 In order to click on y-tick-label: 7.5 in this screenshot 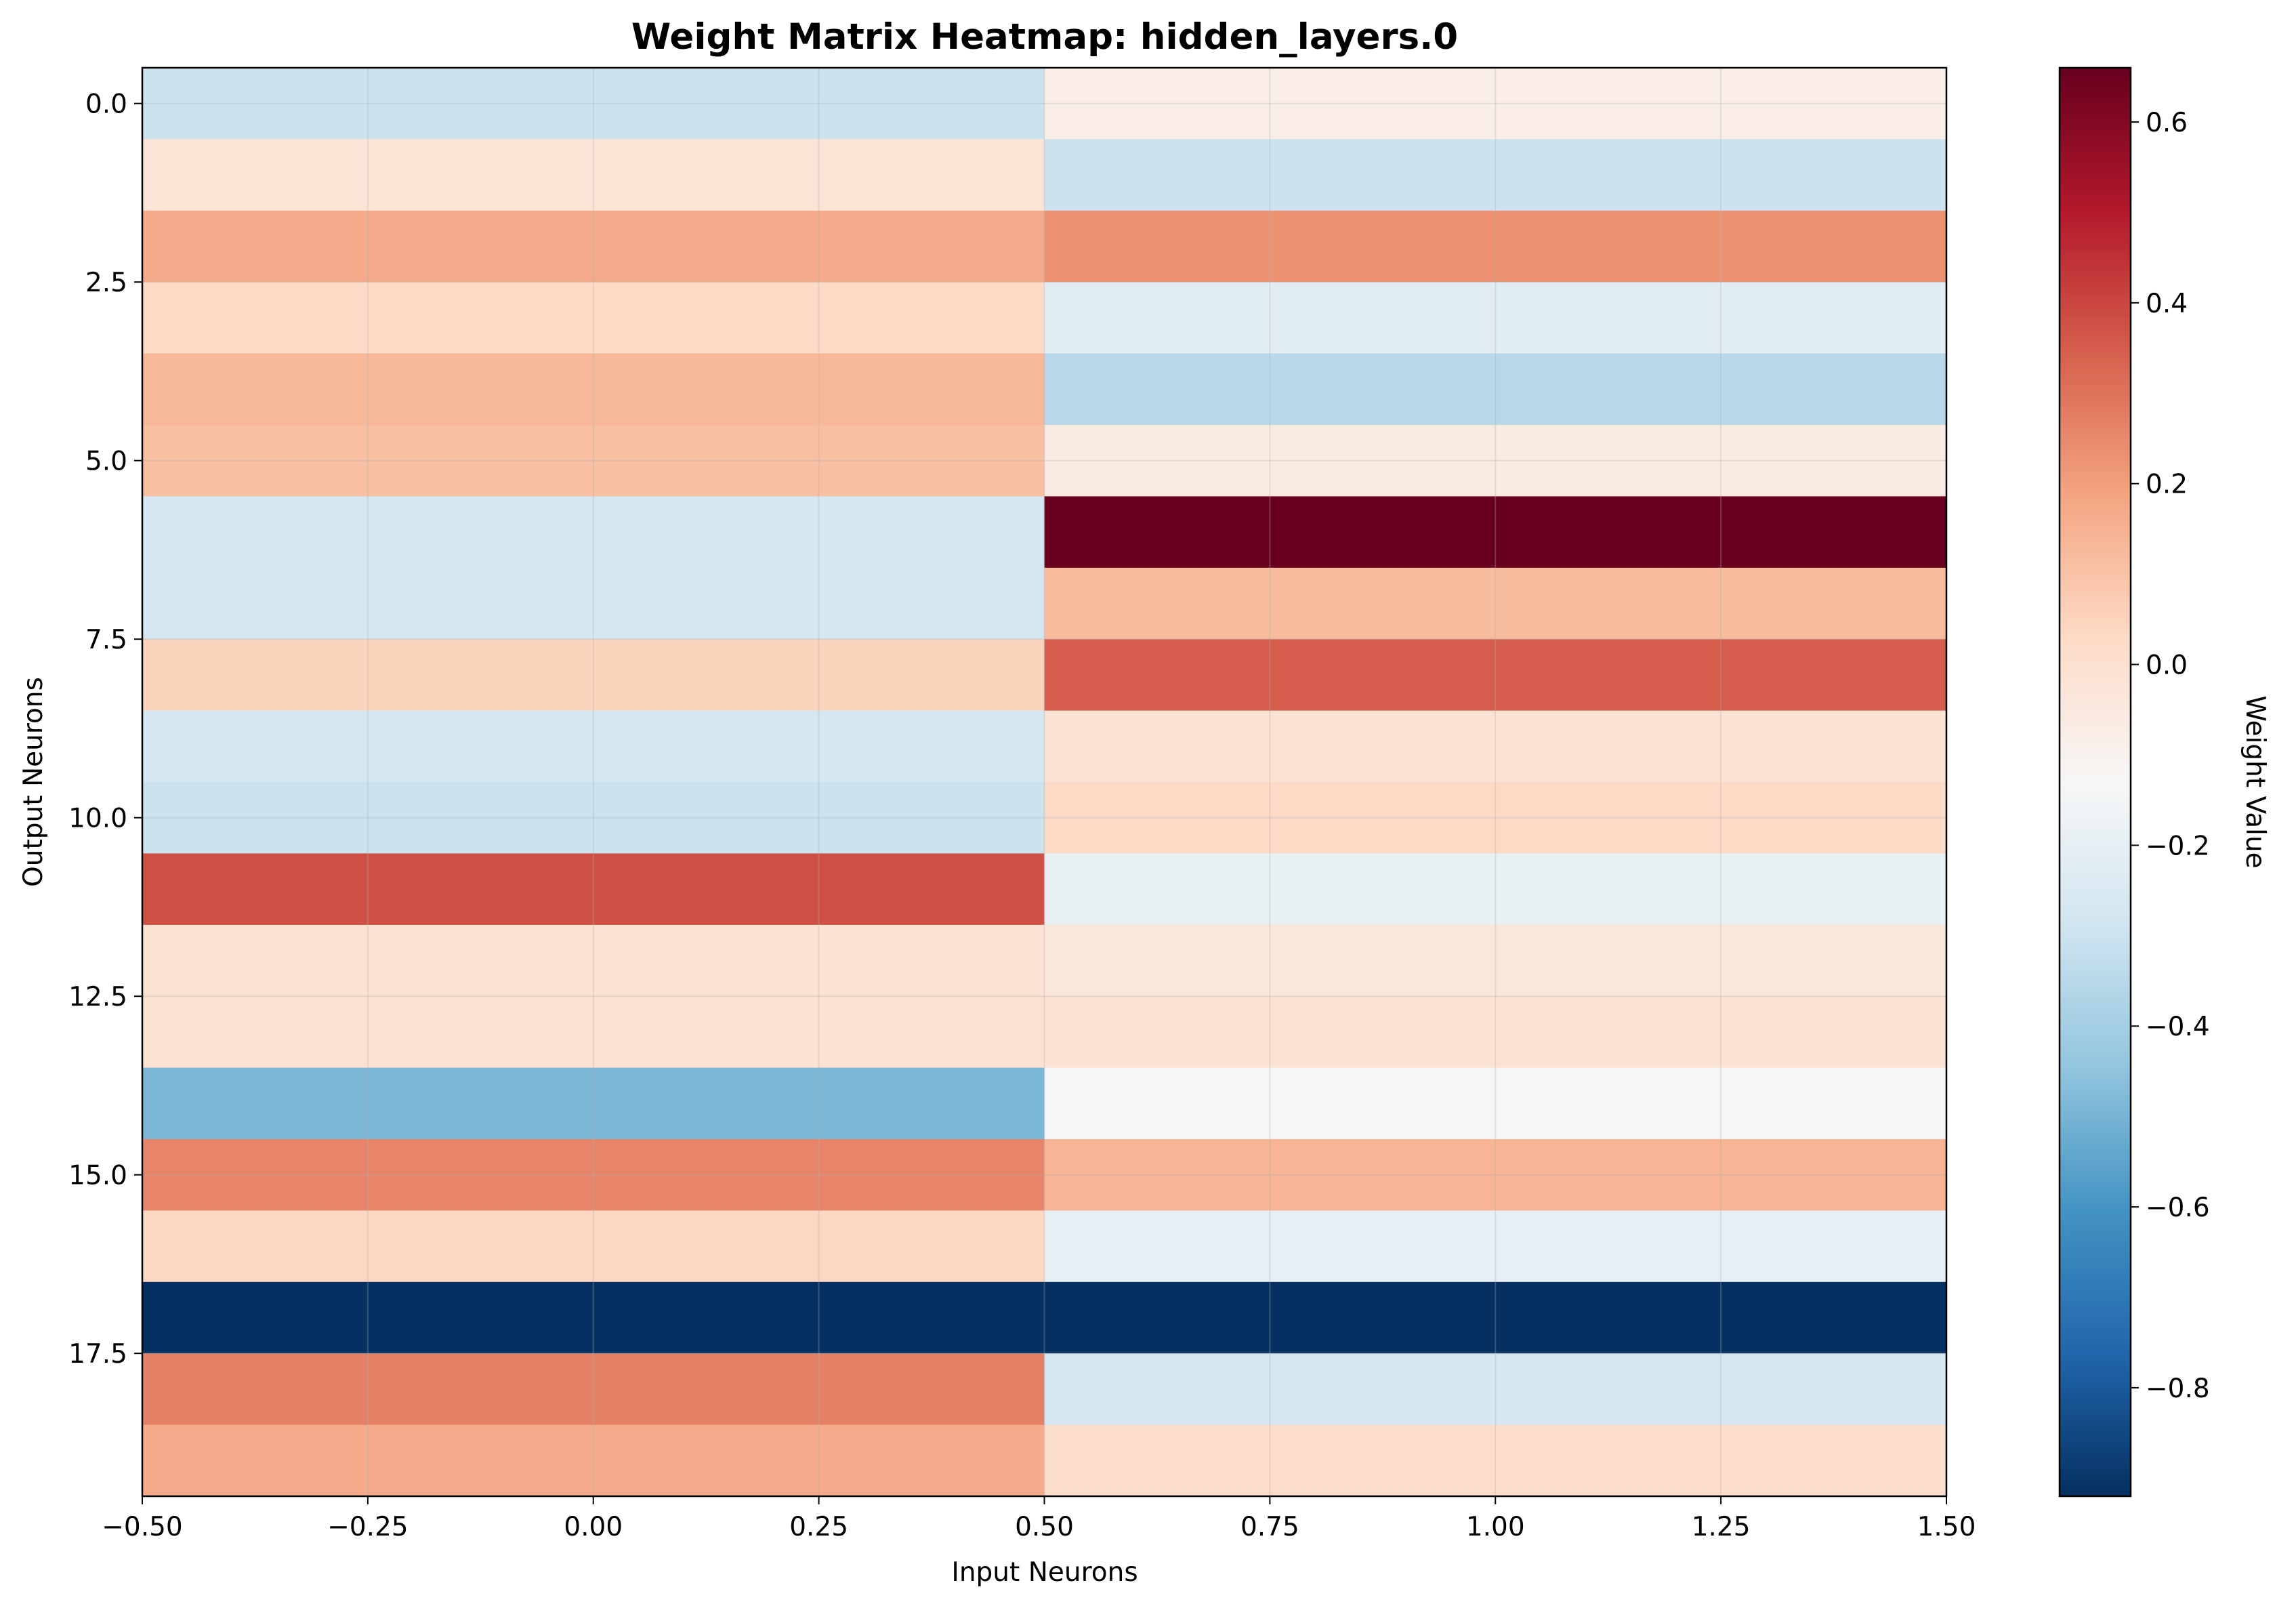, I will do `click(106, 640)`.